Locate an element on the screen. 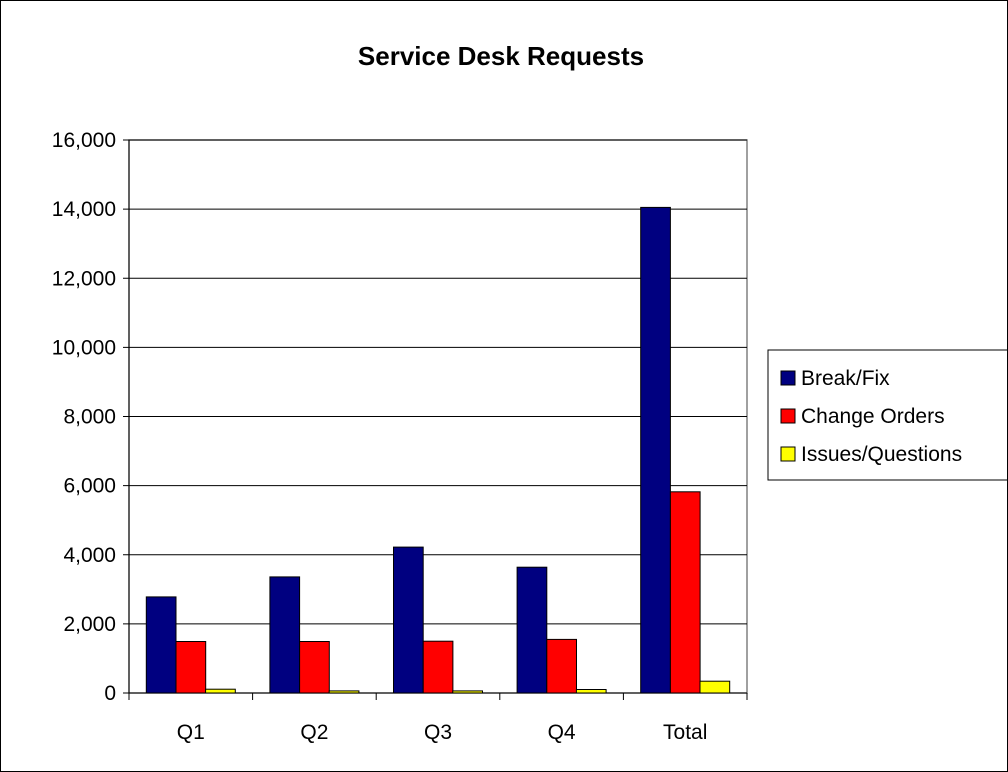 Image resolution: width=1008 pixels, height=772 pixels. y-tick-label: 16,000 is located at coordinates (84, 140).